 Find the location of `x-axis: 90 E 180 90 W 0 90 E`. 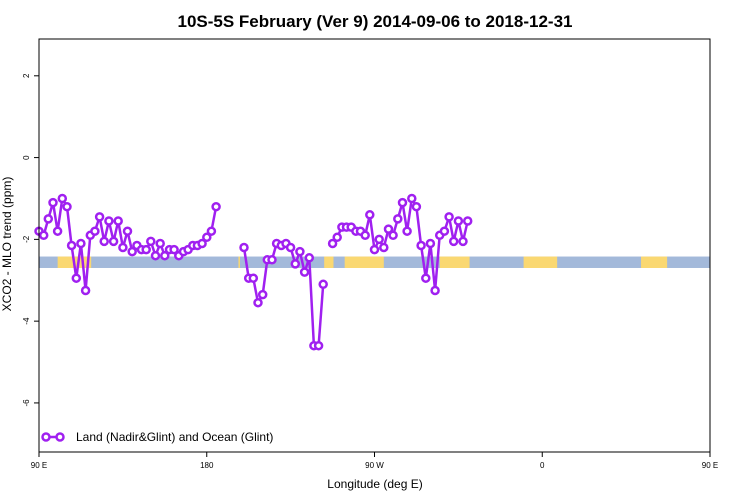

x-axis: 90 E 180 90 W 0 90 E is located at coordinates (374, 461).